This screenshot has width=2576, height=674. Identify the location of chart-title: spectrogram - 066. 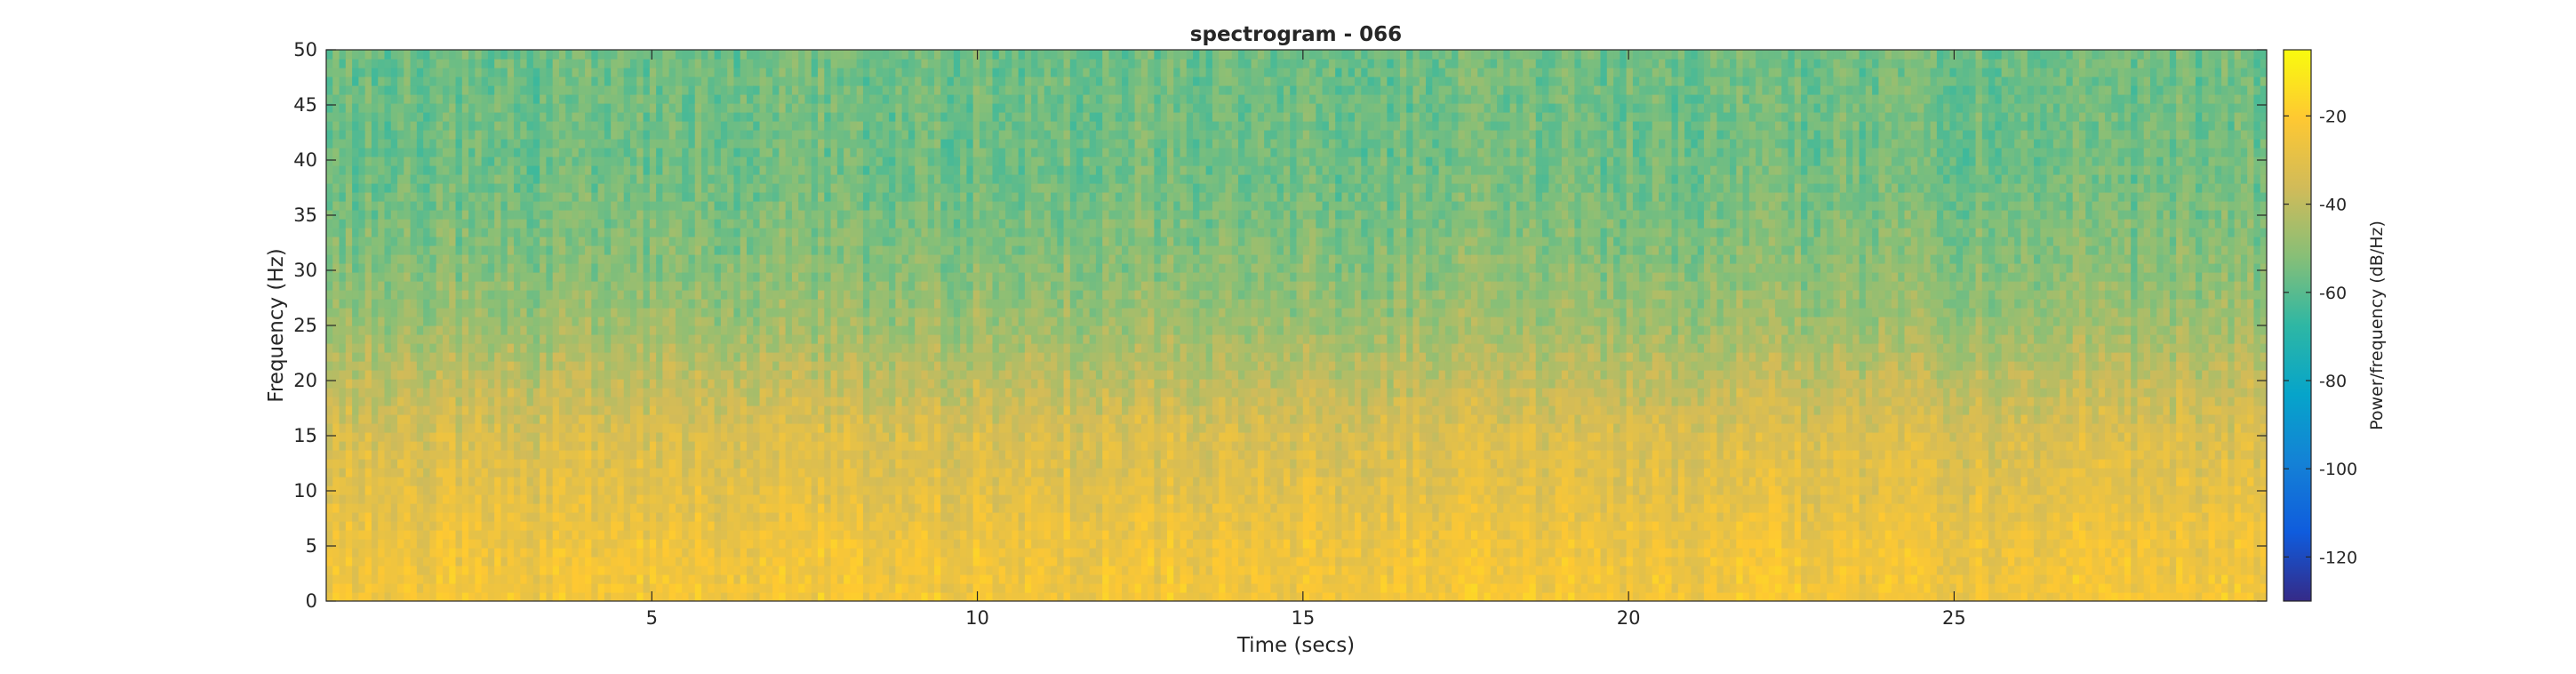
(1296, 34).